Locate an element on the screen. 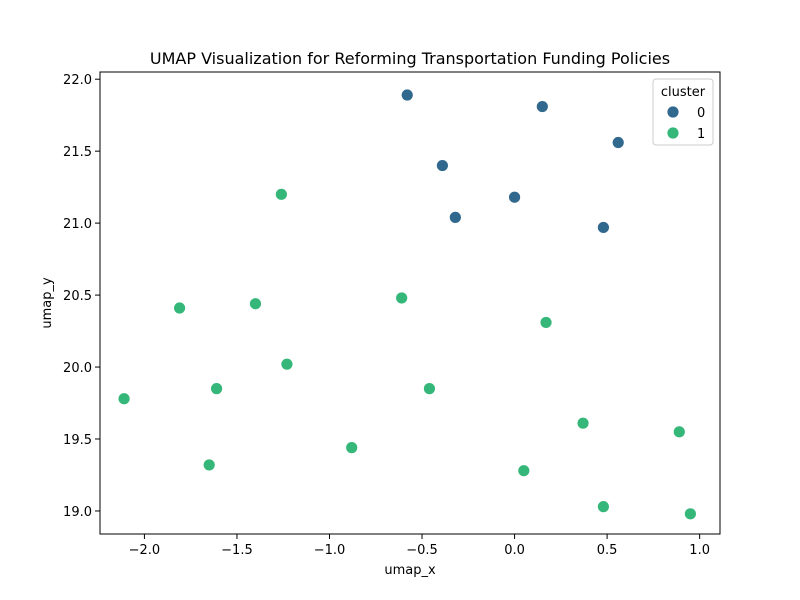 This screenshot has height=600, width=800. y-tick-label: 21.5 is located at coordinates (77, 152).